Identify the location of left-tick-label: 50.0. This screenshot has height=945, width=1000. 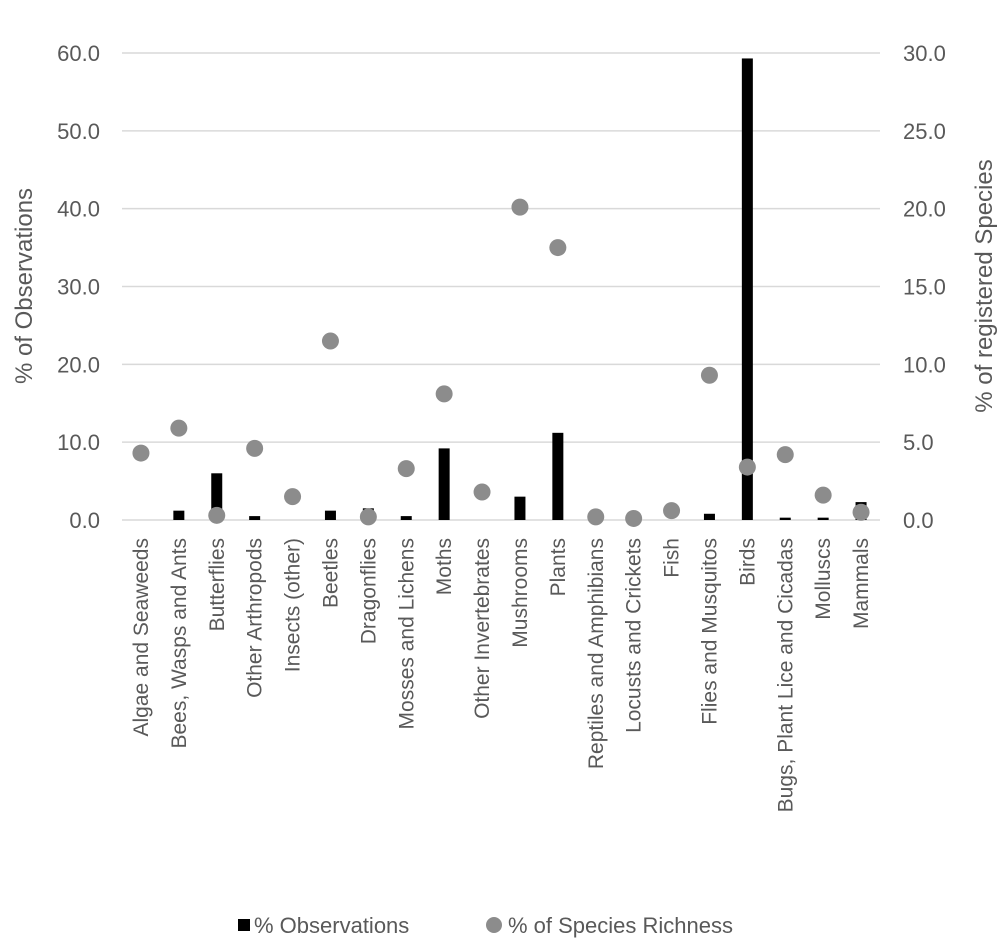
(78, 131).